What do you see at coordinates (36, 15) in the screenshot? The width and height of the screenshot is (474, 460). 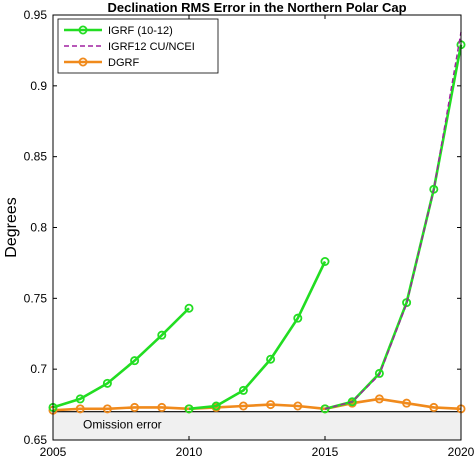 I see `y-tick-label: 0.95` at bounding box center [36, 15].